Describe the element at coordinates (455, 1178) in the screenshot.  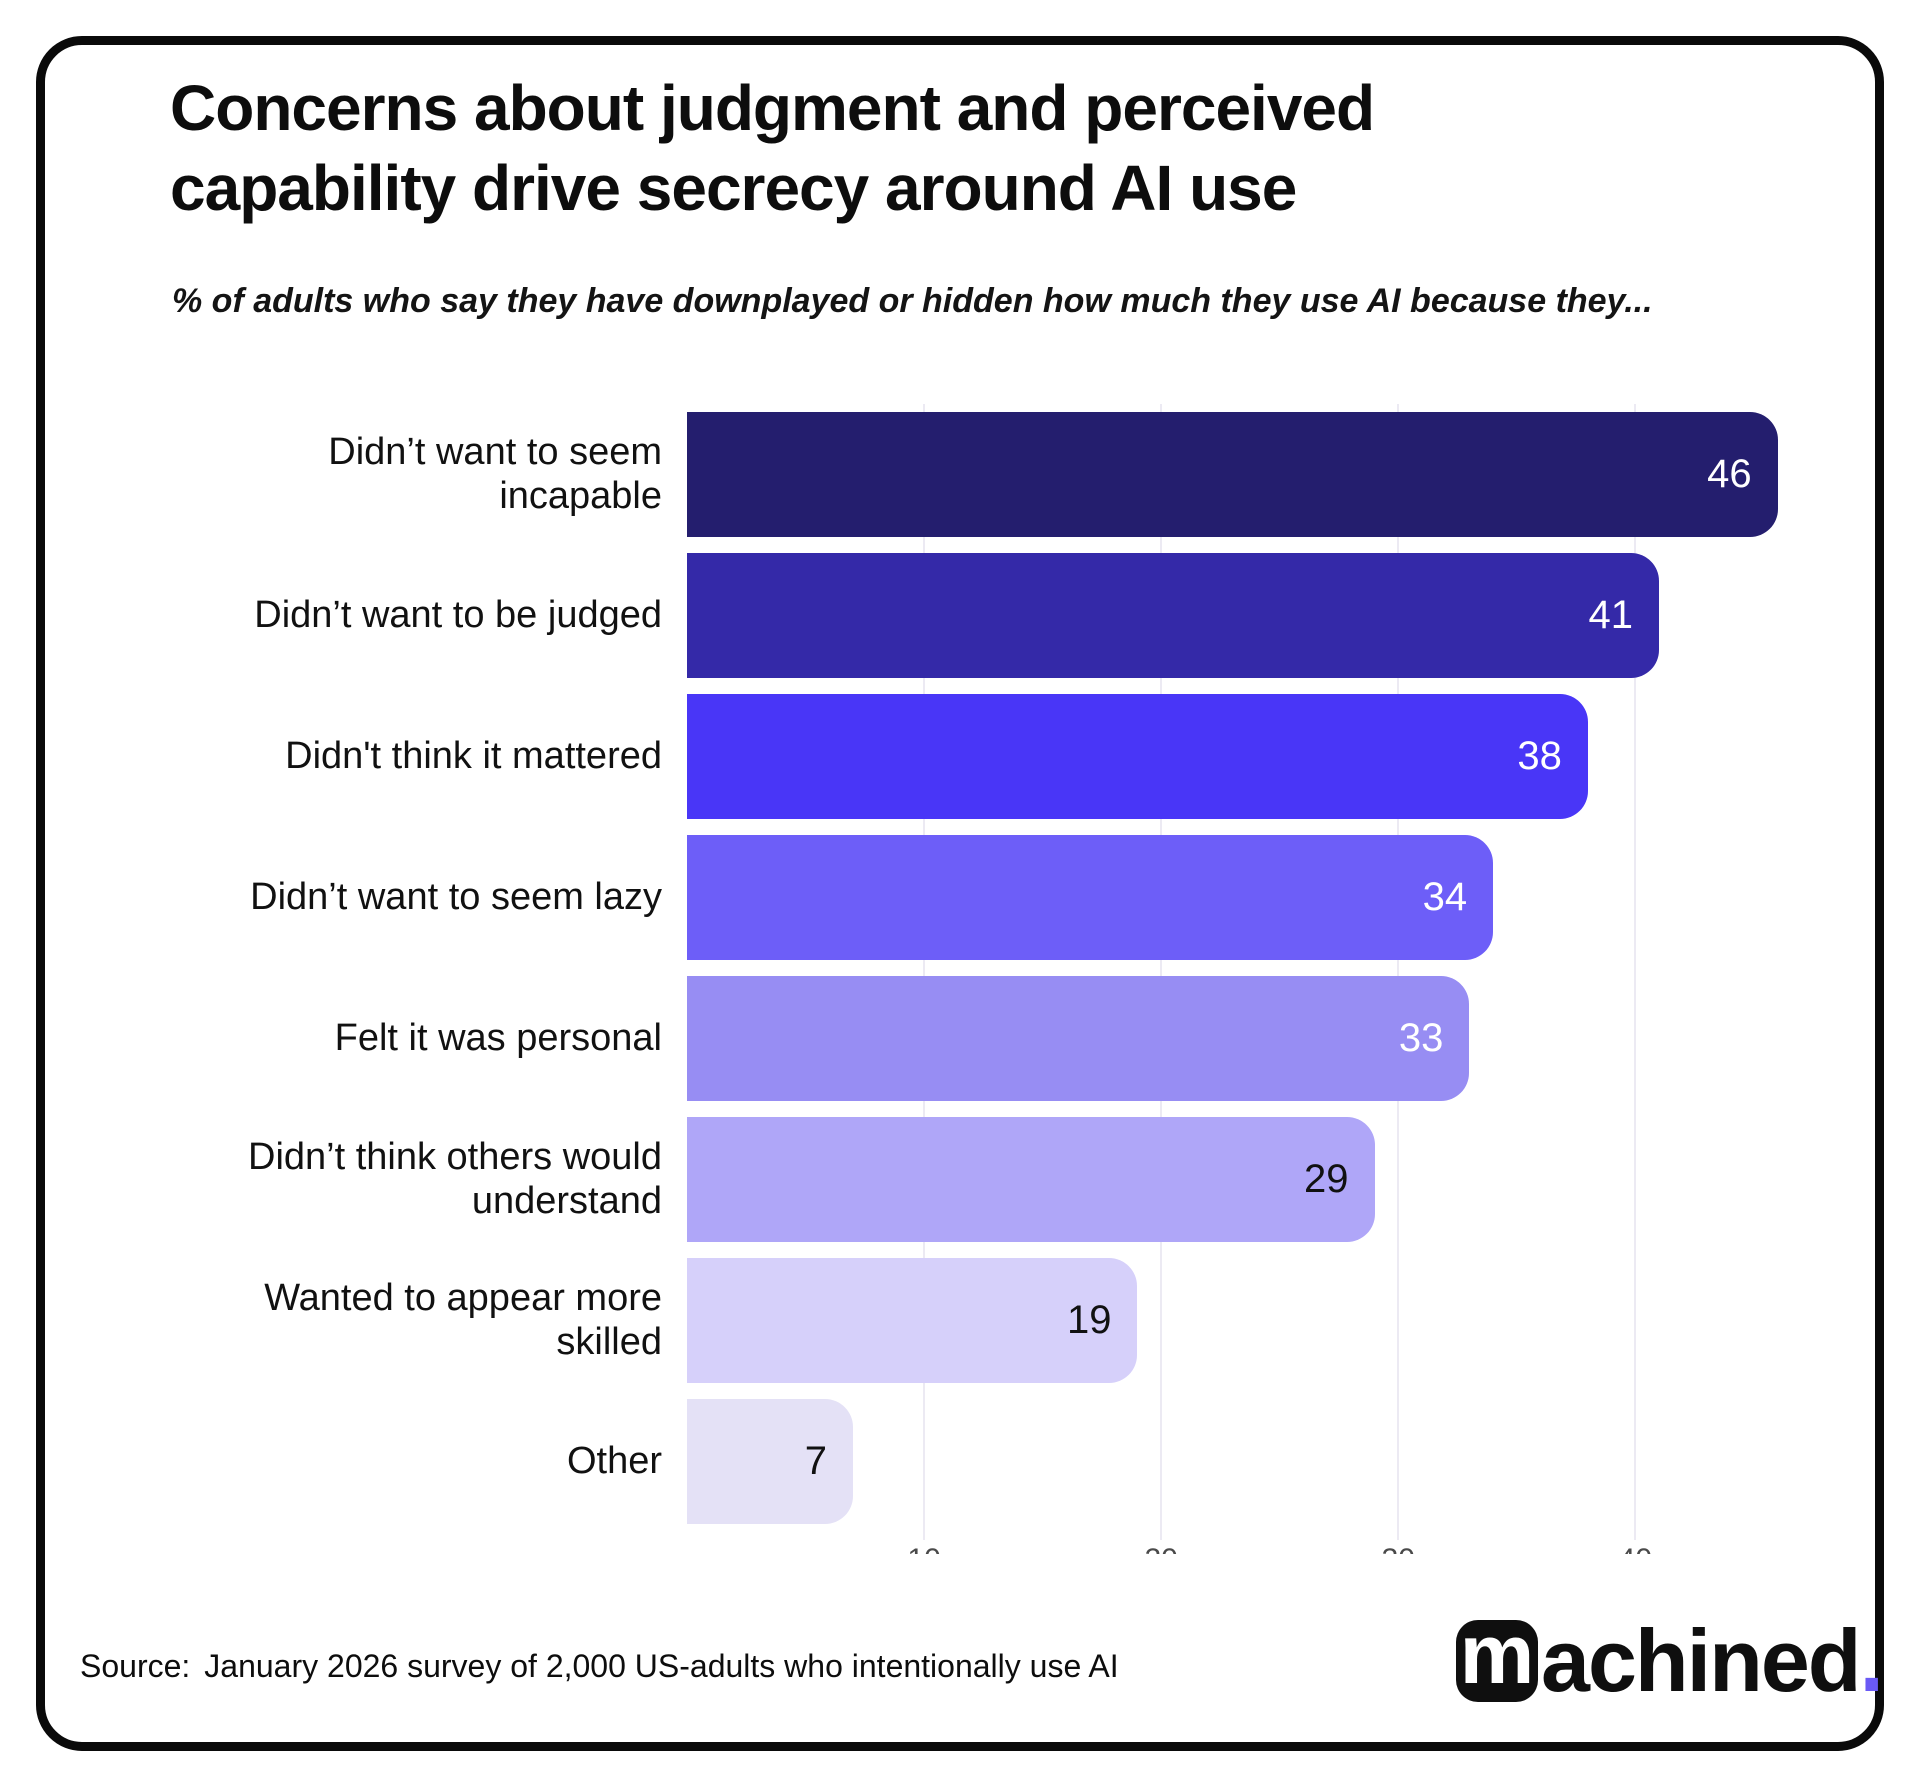
I see `bar-label: Didn’t think others would understand` at that location.